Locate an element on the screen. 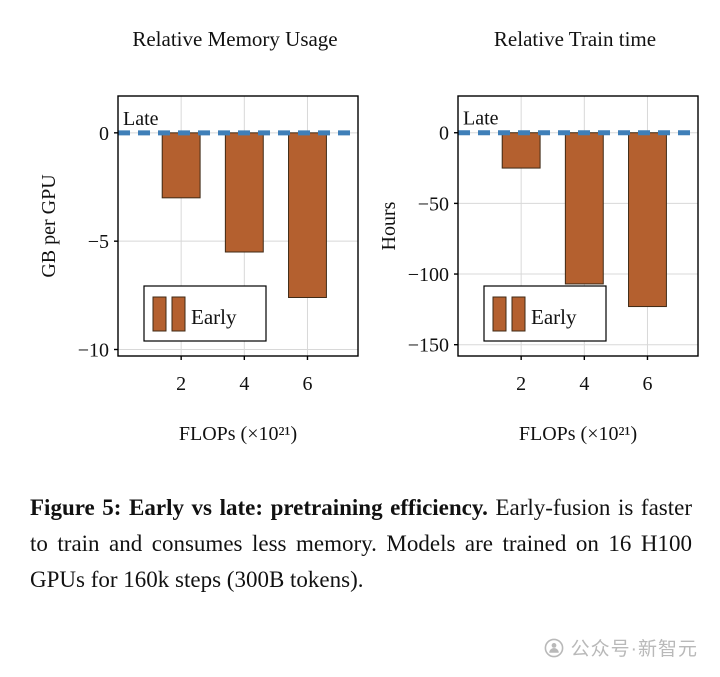 The image size is (720, 677). watermark: 公众号·新智元 is located at coordinates (621, 647).